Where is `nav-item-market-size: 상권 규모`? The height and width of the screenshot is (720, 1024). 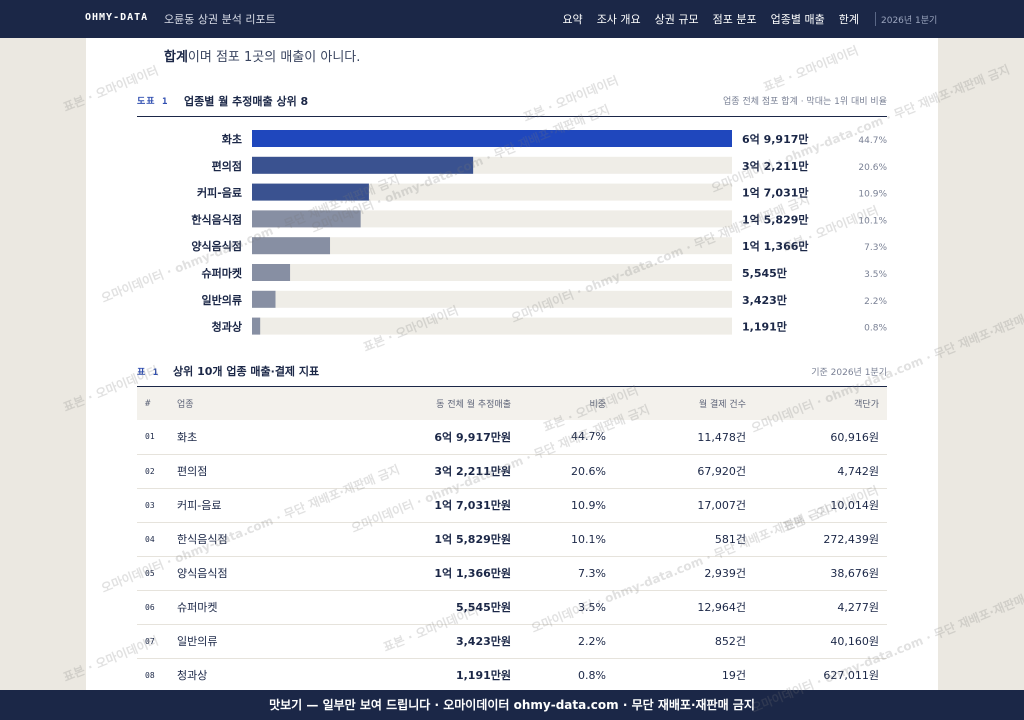
nav-item-market-size: 상권 규모 is located at coordinates (676, 19).